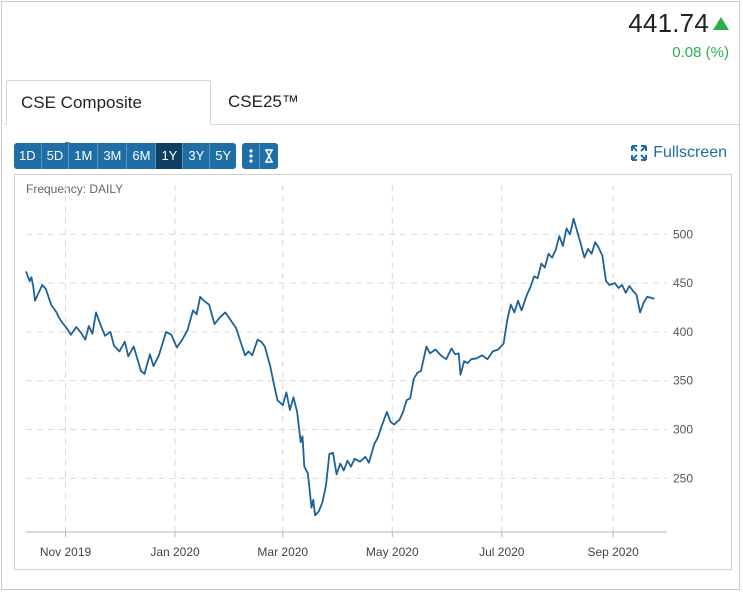 Image resolution: width=743 pixels, height=593 pixels. Describe the element at coordinates (690, 152) in the screenshot. I see `fullscreen-label: Fullscreen` at that location.